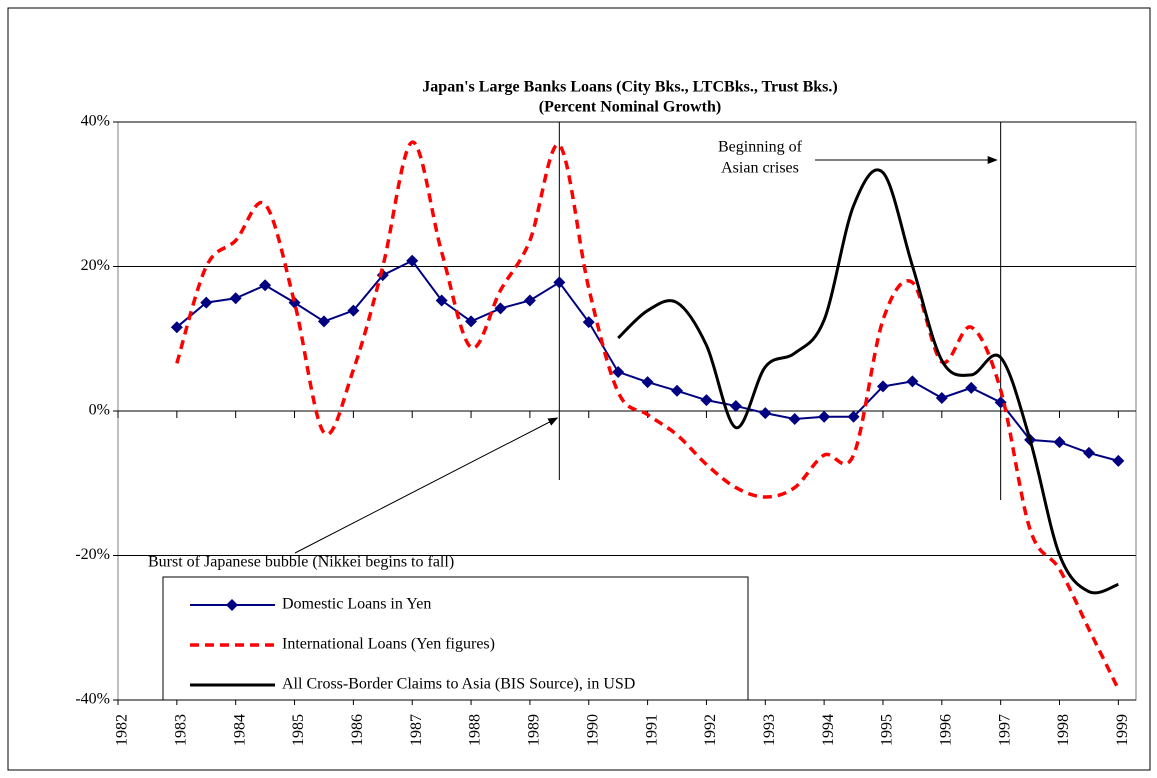 The height and width of the screenshot is (778, 1157). I want to click on y-tick-label: 20%, so click(95, 265).